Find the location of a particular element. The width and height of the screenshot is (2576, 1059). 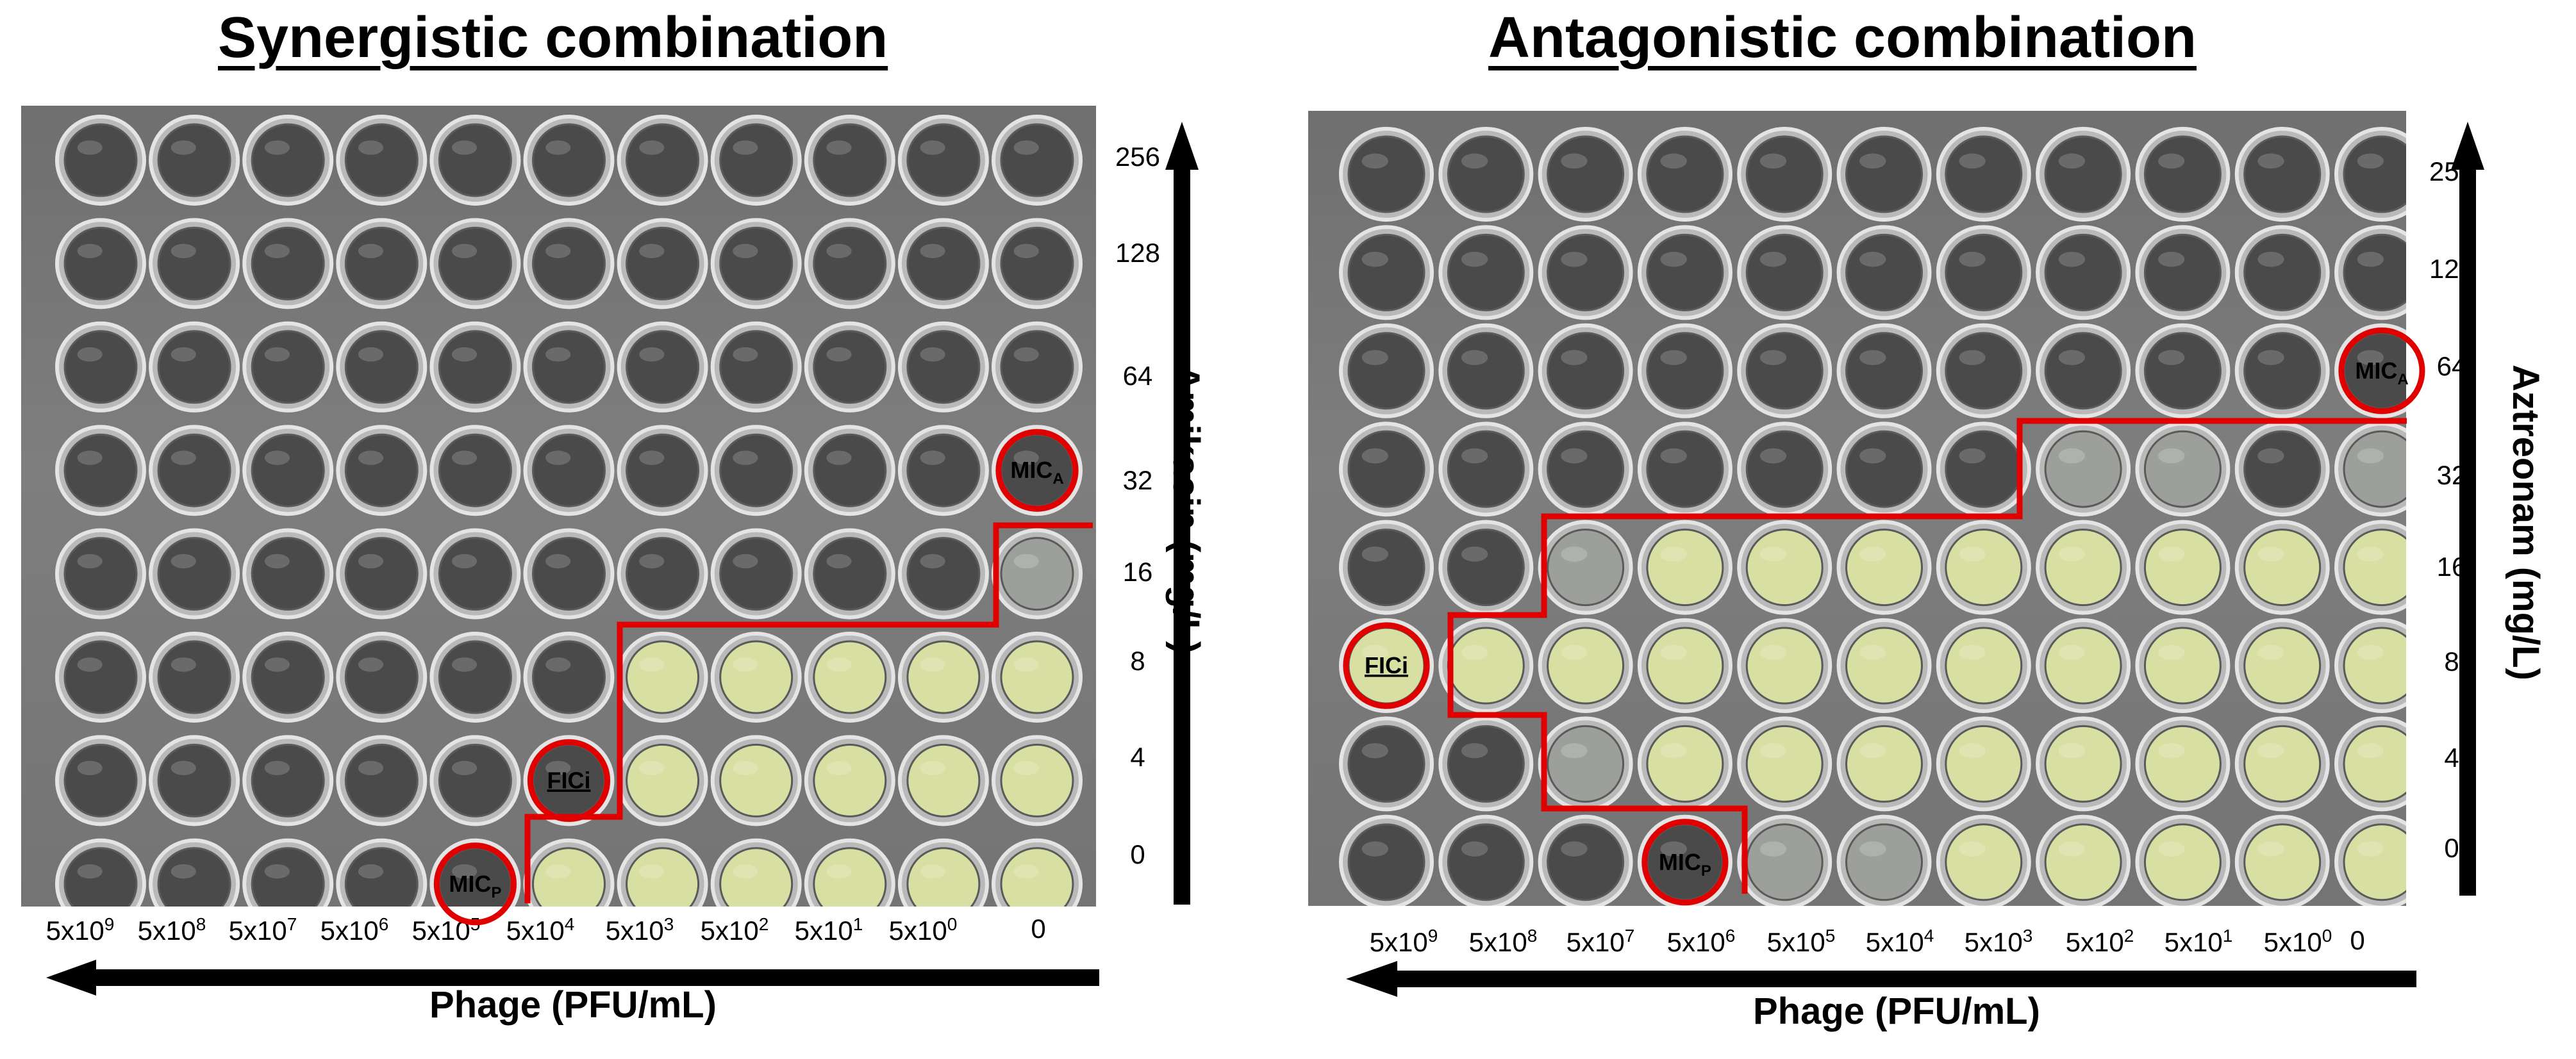

marker-circle is located at coordinates (1386, 665).